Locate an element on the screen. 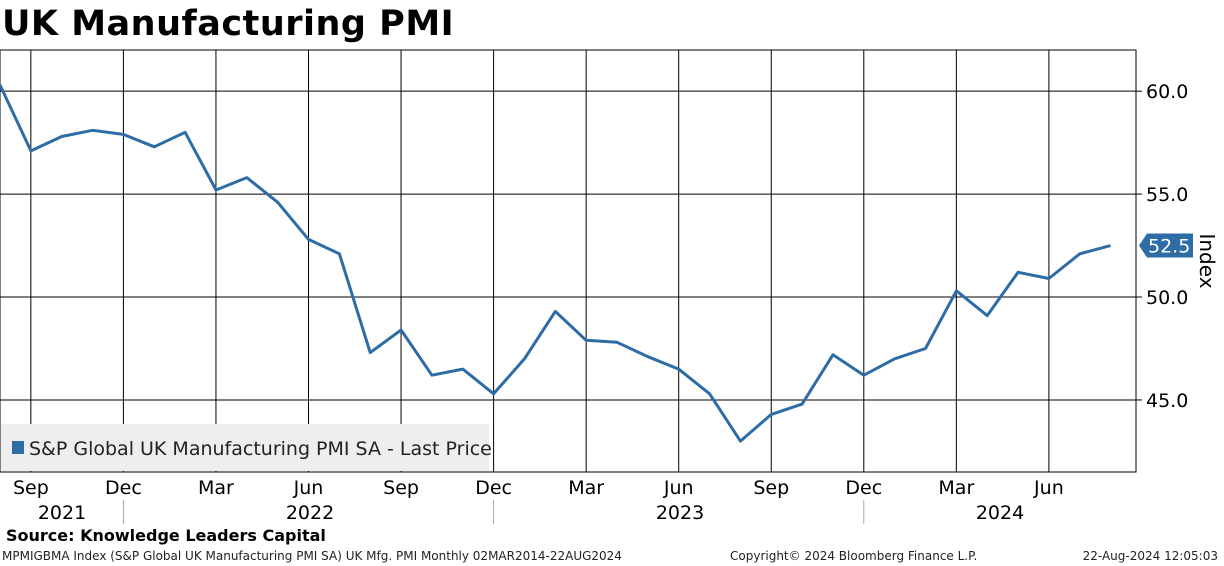 This screenshot has height=566, width=1224. year-label: 2021 is located at coordinates (62, 513).